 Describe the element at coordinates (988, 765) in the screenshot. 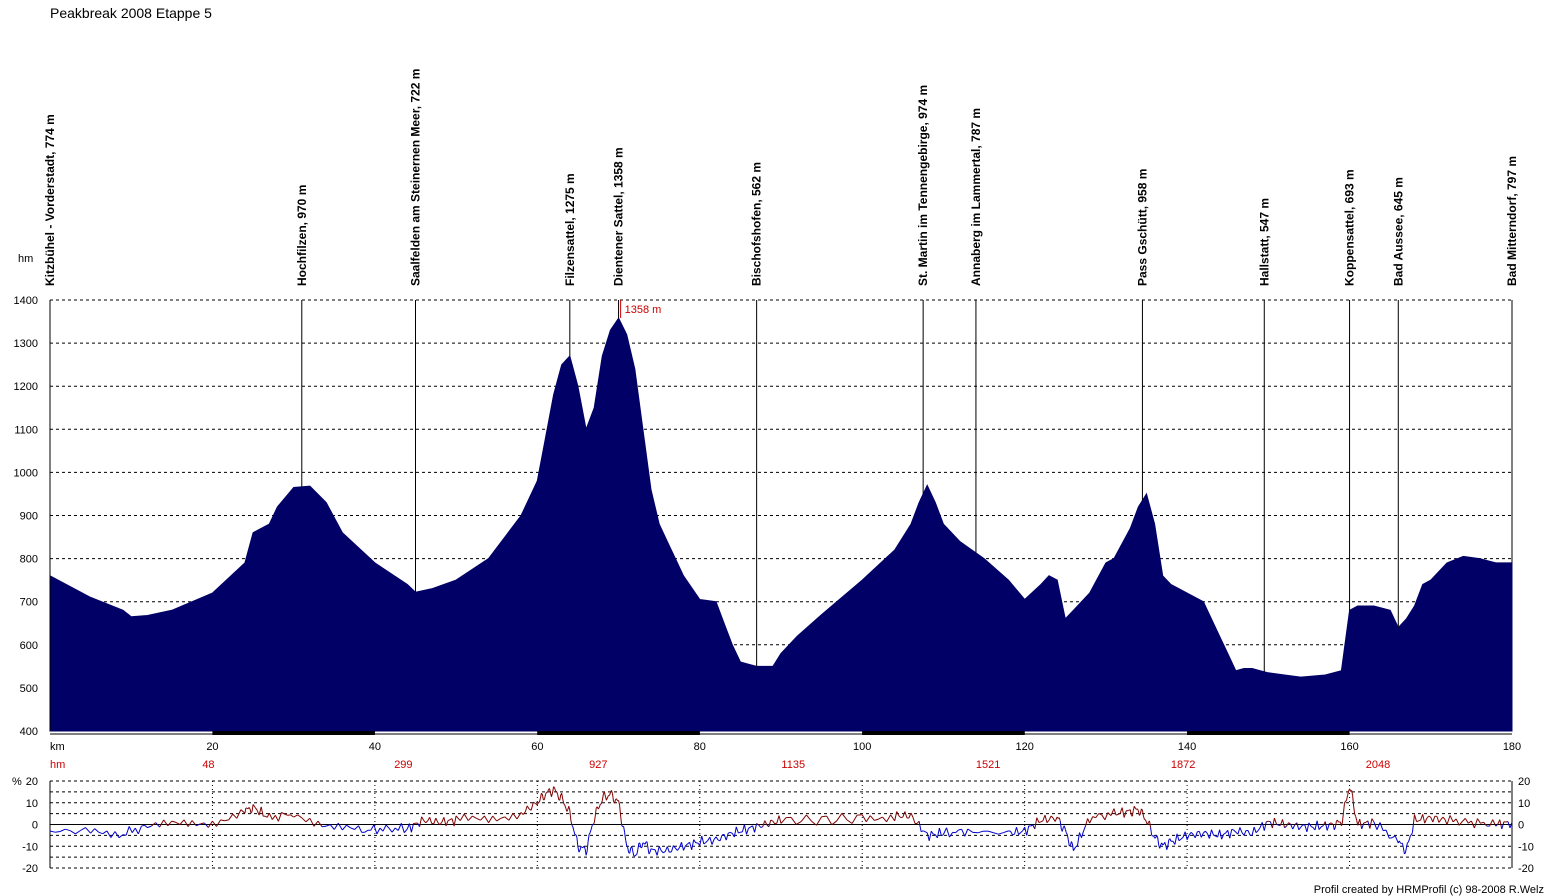

I see `hm-row-value: 1521` at that location.